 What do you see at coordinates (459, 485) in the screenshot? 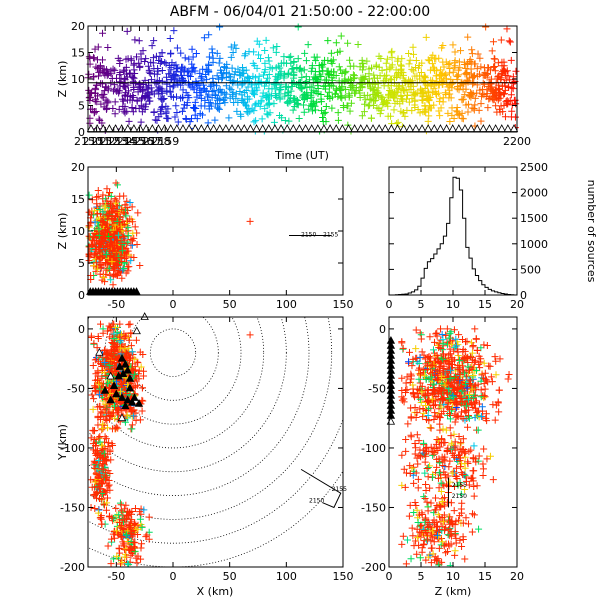
I see `track-label: 2155` at bounding box center [459, 485].